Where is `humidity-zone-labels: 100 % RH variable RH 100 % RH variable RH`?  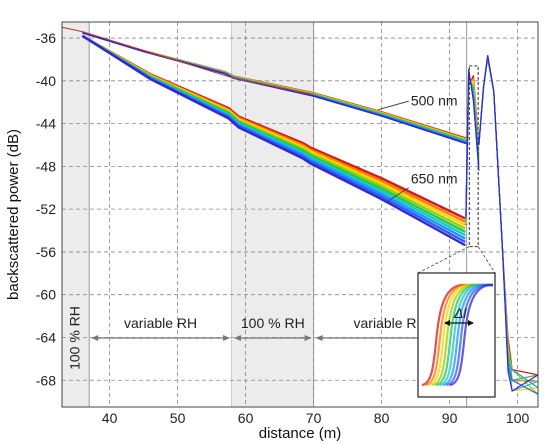 humidity-zone-labels: 100 % RH variable RH 100 % RH variable RH is located at coordinates (266, 338).